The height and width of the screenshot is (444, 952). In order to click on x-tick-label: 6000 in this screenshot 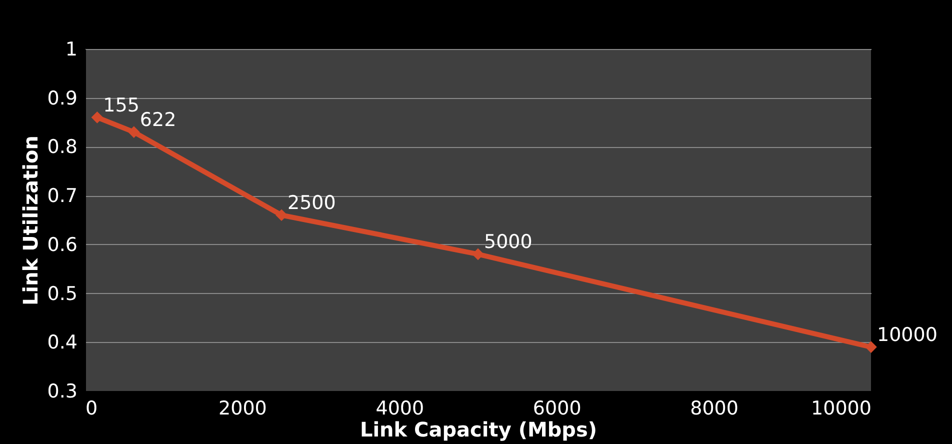, I will do `click(557, 409)`.